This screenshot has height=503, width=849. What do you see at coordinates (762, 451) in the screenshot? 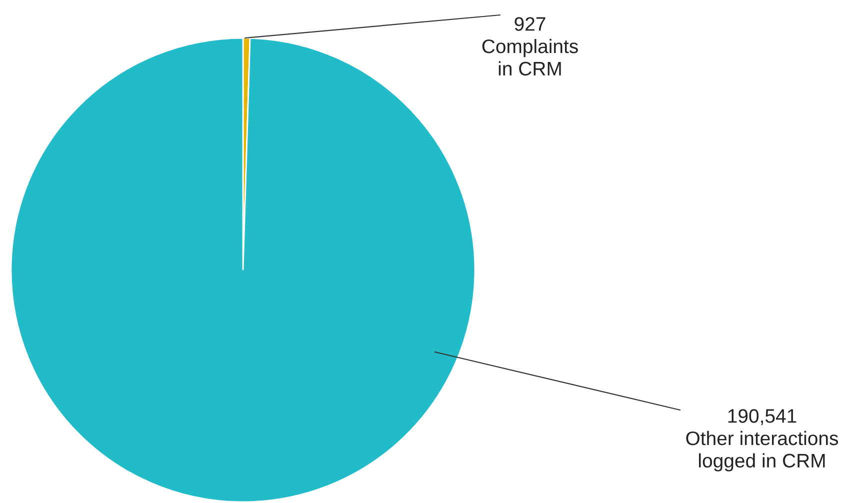
I see `slice-label: Other interactions logged in CRM` at bounding box center [762, 451].